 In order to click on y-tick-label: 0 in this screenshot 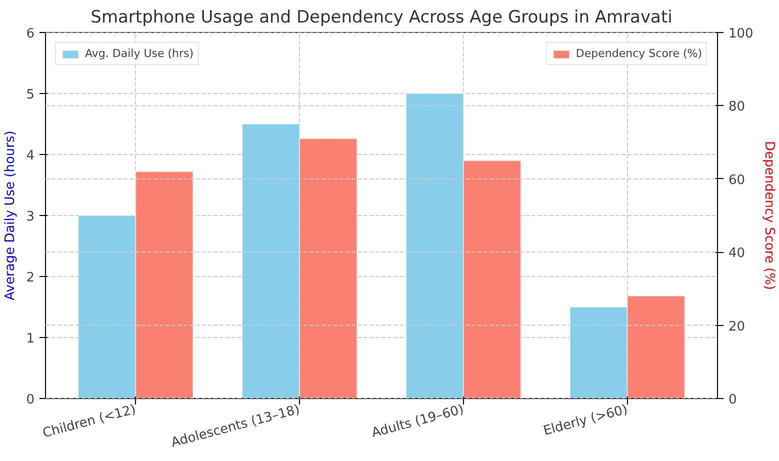, I will do `click(30, 400)`.